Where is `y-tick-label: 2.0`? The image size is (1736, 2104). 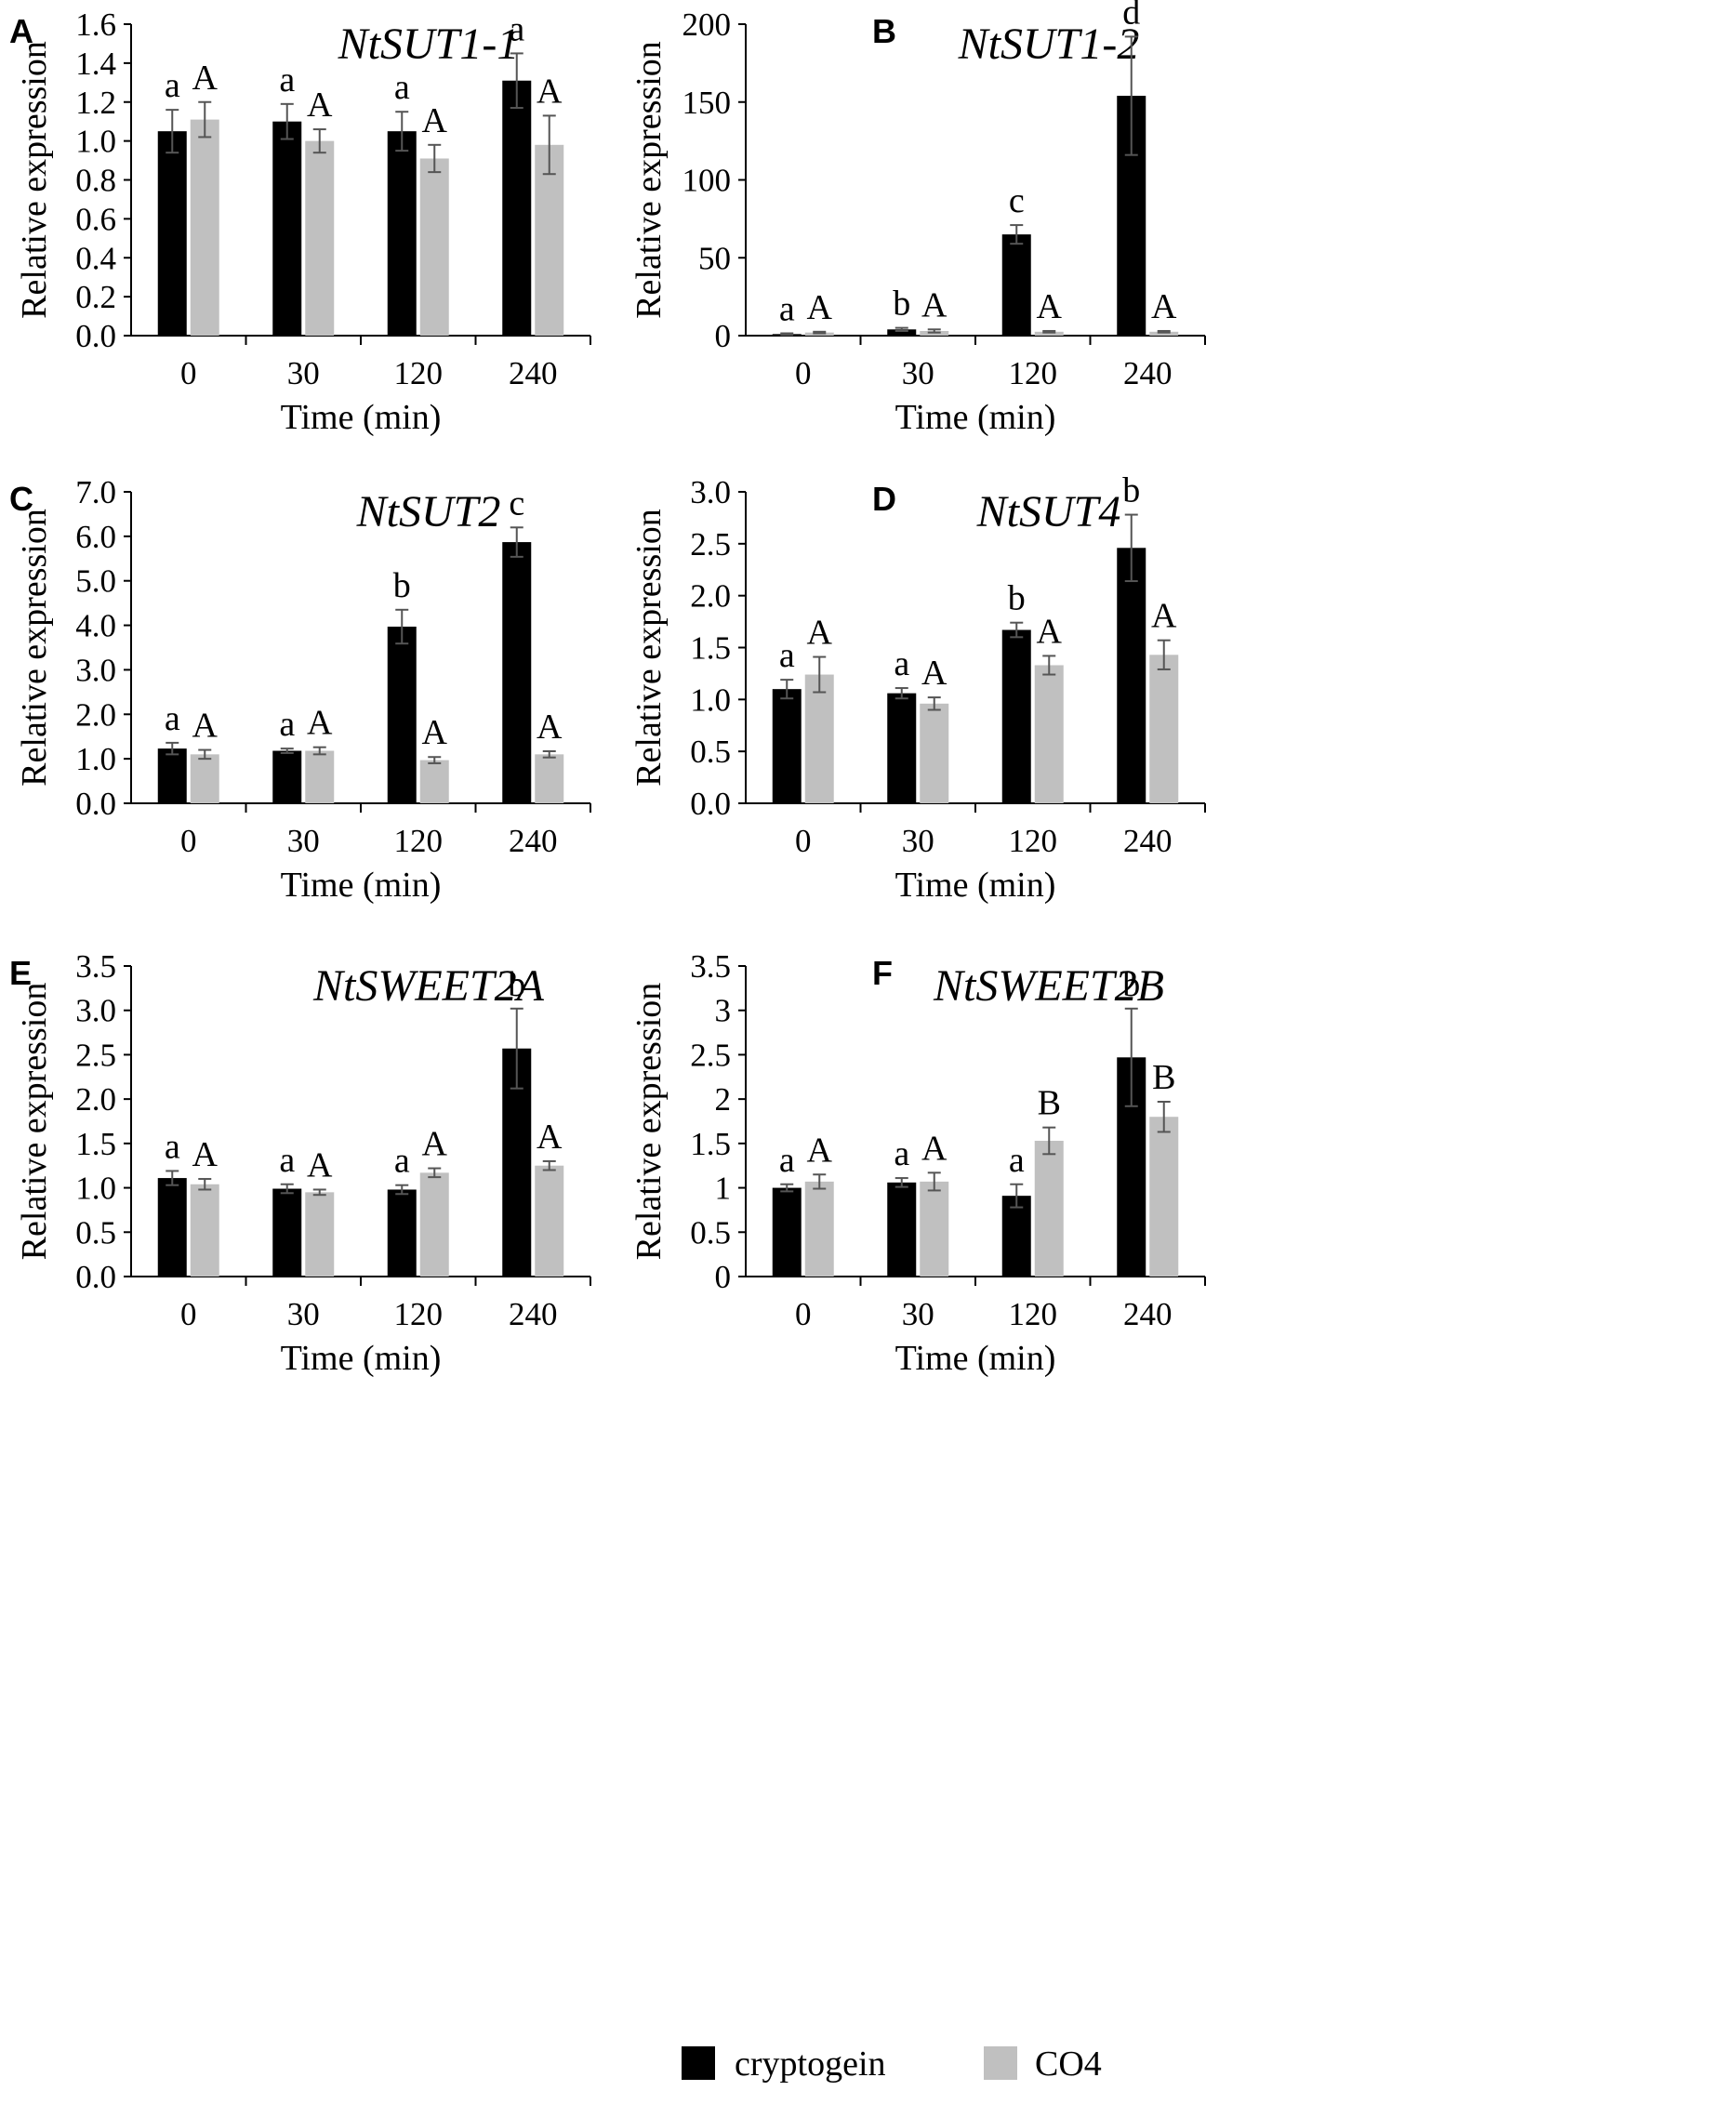
y-tick-label: 2.0 is located at coordinates (95, 1099).